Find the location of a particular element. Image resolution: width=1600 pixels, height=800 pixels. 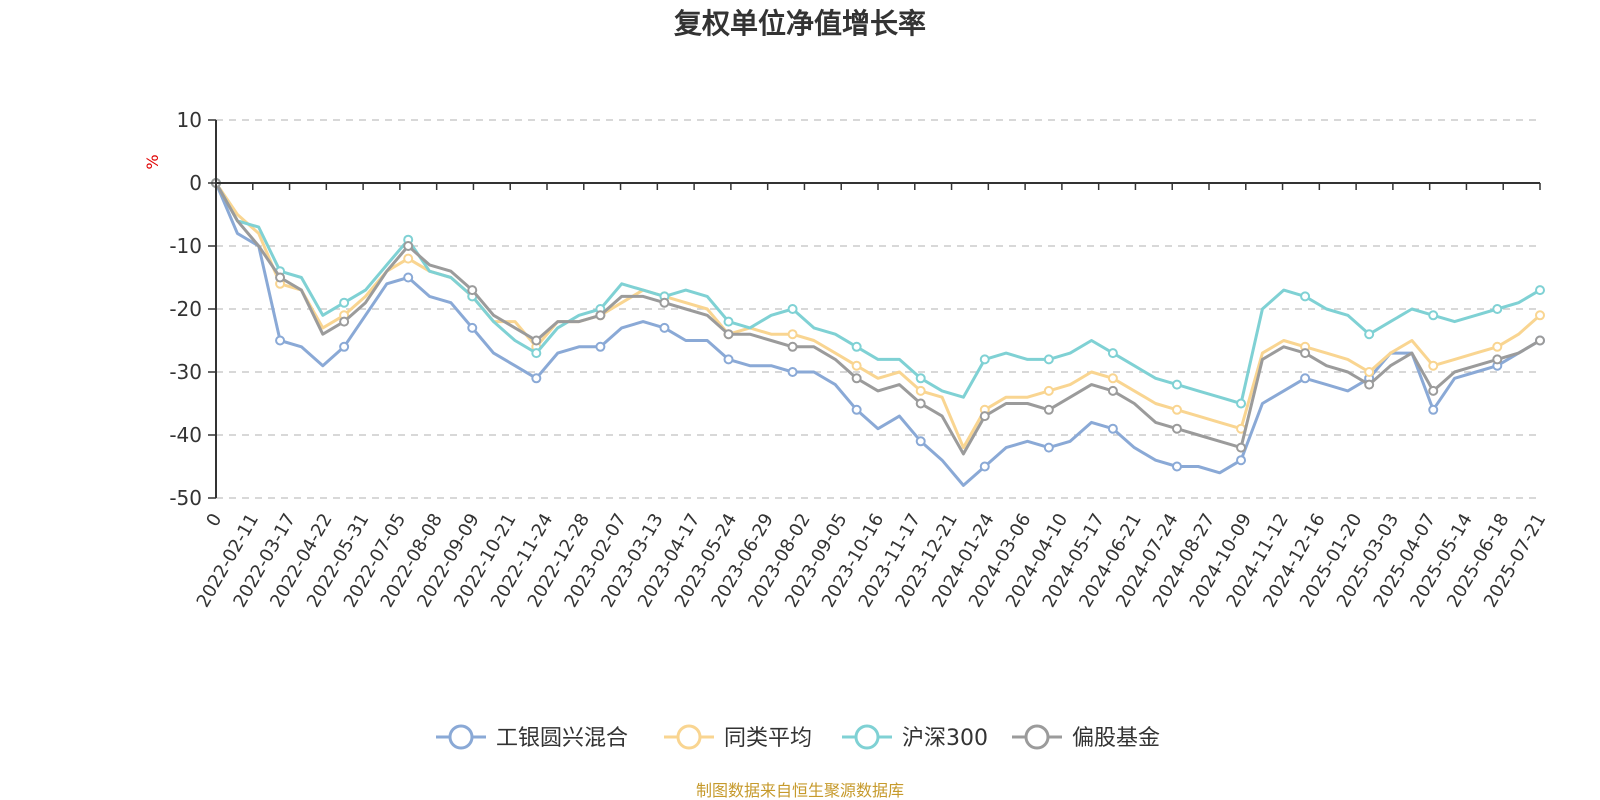

y-tick-label: 10 is located at coordinates (189, 120).